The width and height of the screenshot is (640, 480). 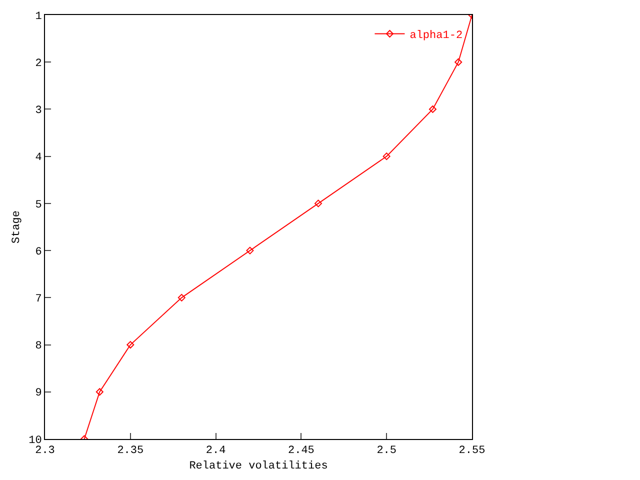 What do you see at coordinates (472, 451) in the screenshot?
I see `x-tick-label: 2.55` at bounding box center [472, 451].